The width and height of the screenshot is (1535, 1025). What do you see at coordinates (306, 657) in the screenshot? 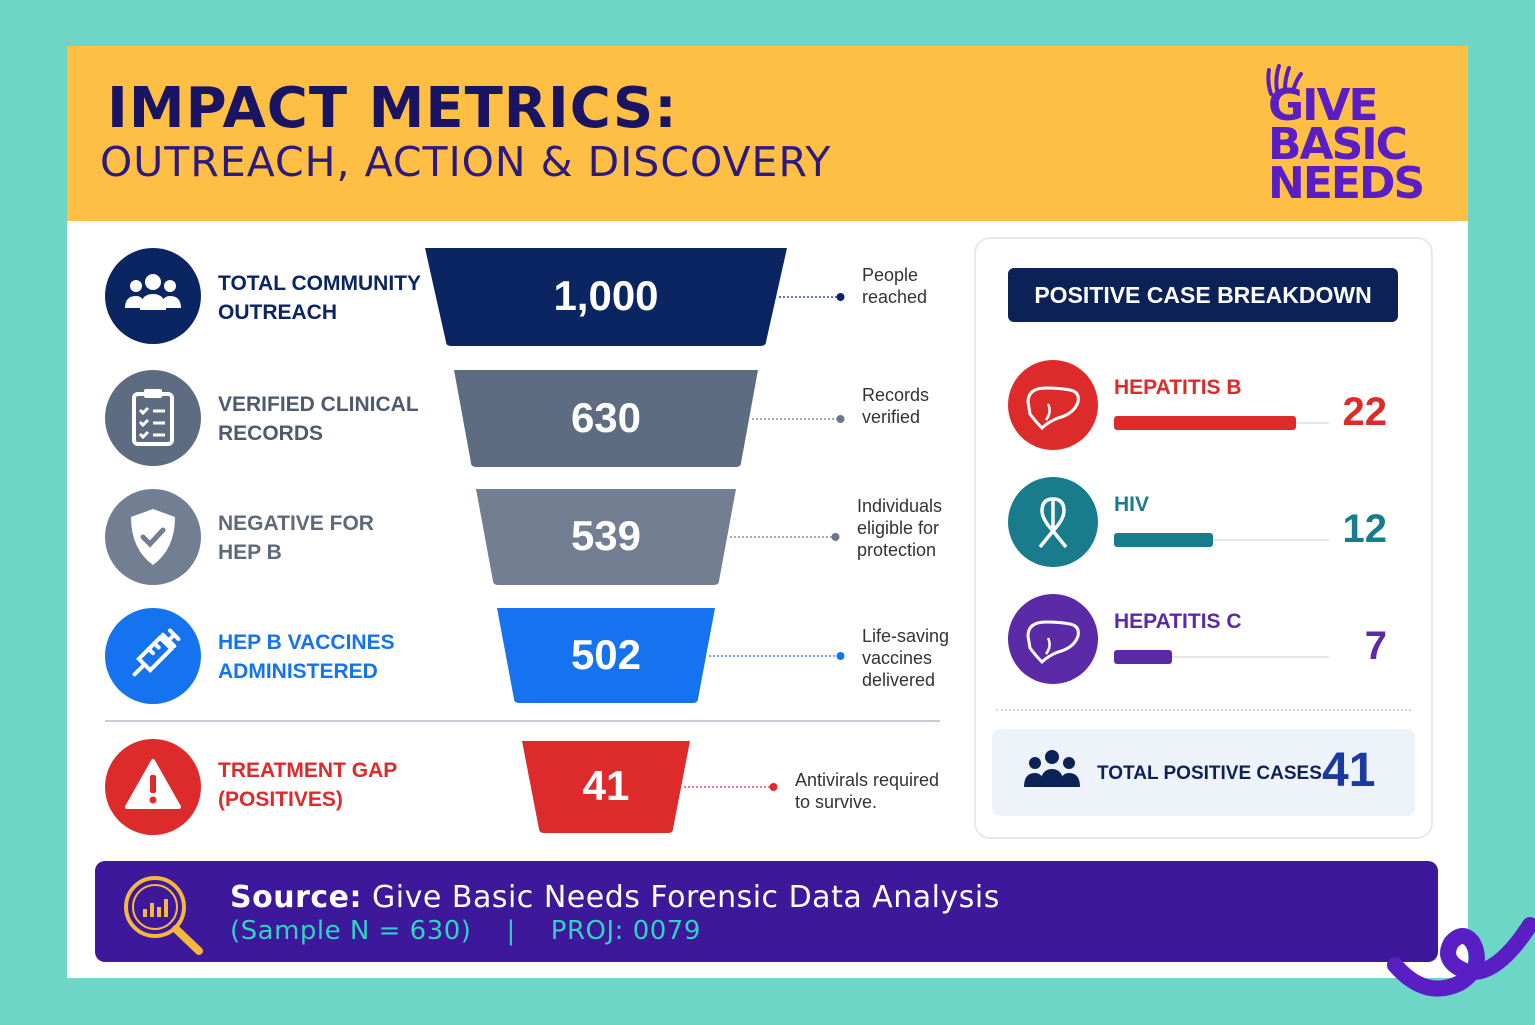
I see `stage-label-vaccines: HEP B VACCINES ADMINISTERED` at bounding box center [306, 657].